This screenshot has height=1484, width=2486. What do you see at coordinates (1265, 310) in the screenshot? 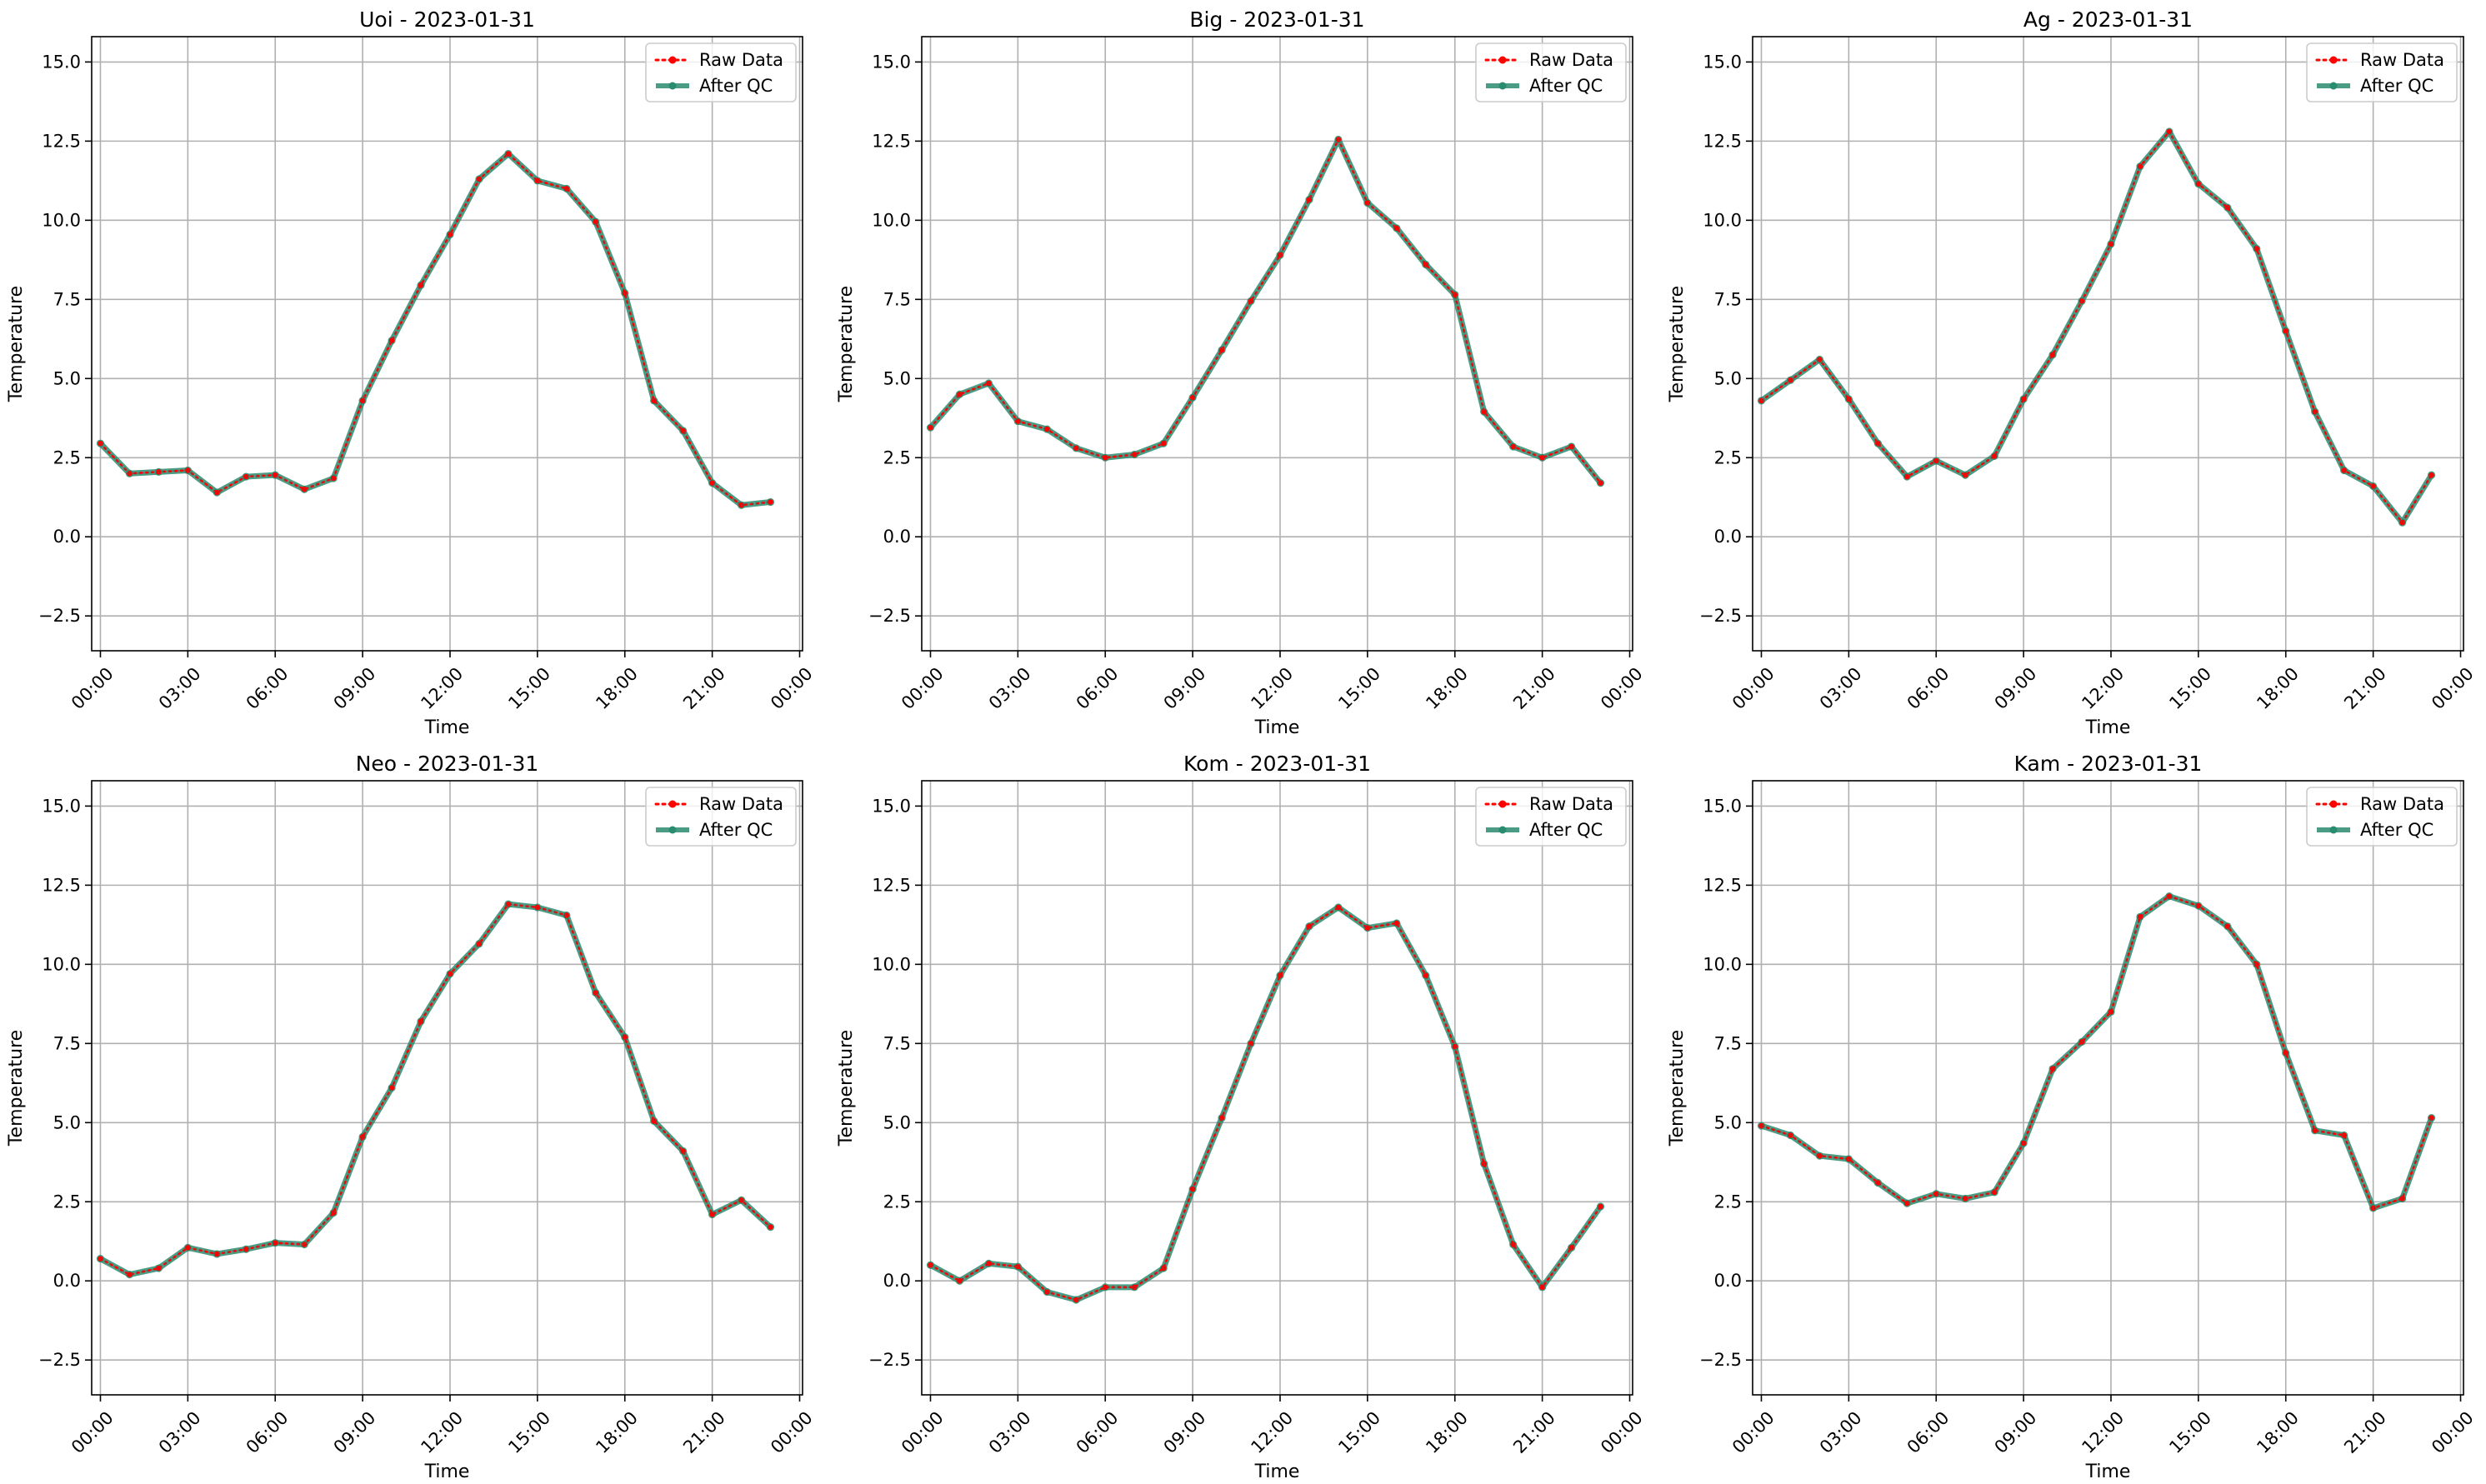
I see `raw-data-line` at bounding box center [1265, 310].